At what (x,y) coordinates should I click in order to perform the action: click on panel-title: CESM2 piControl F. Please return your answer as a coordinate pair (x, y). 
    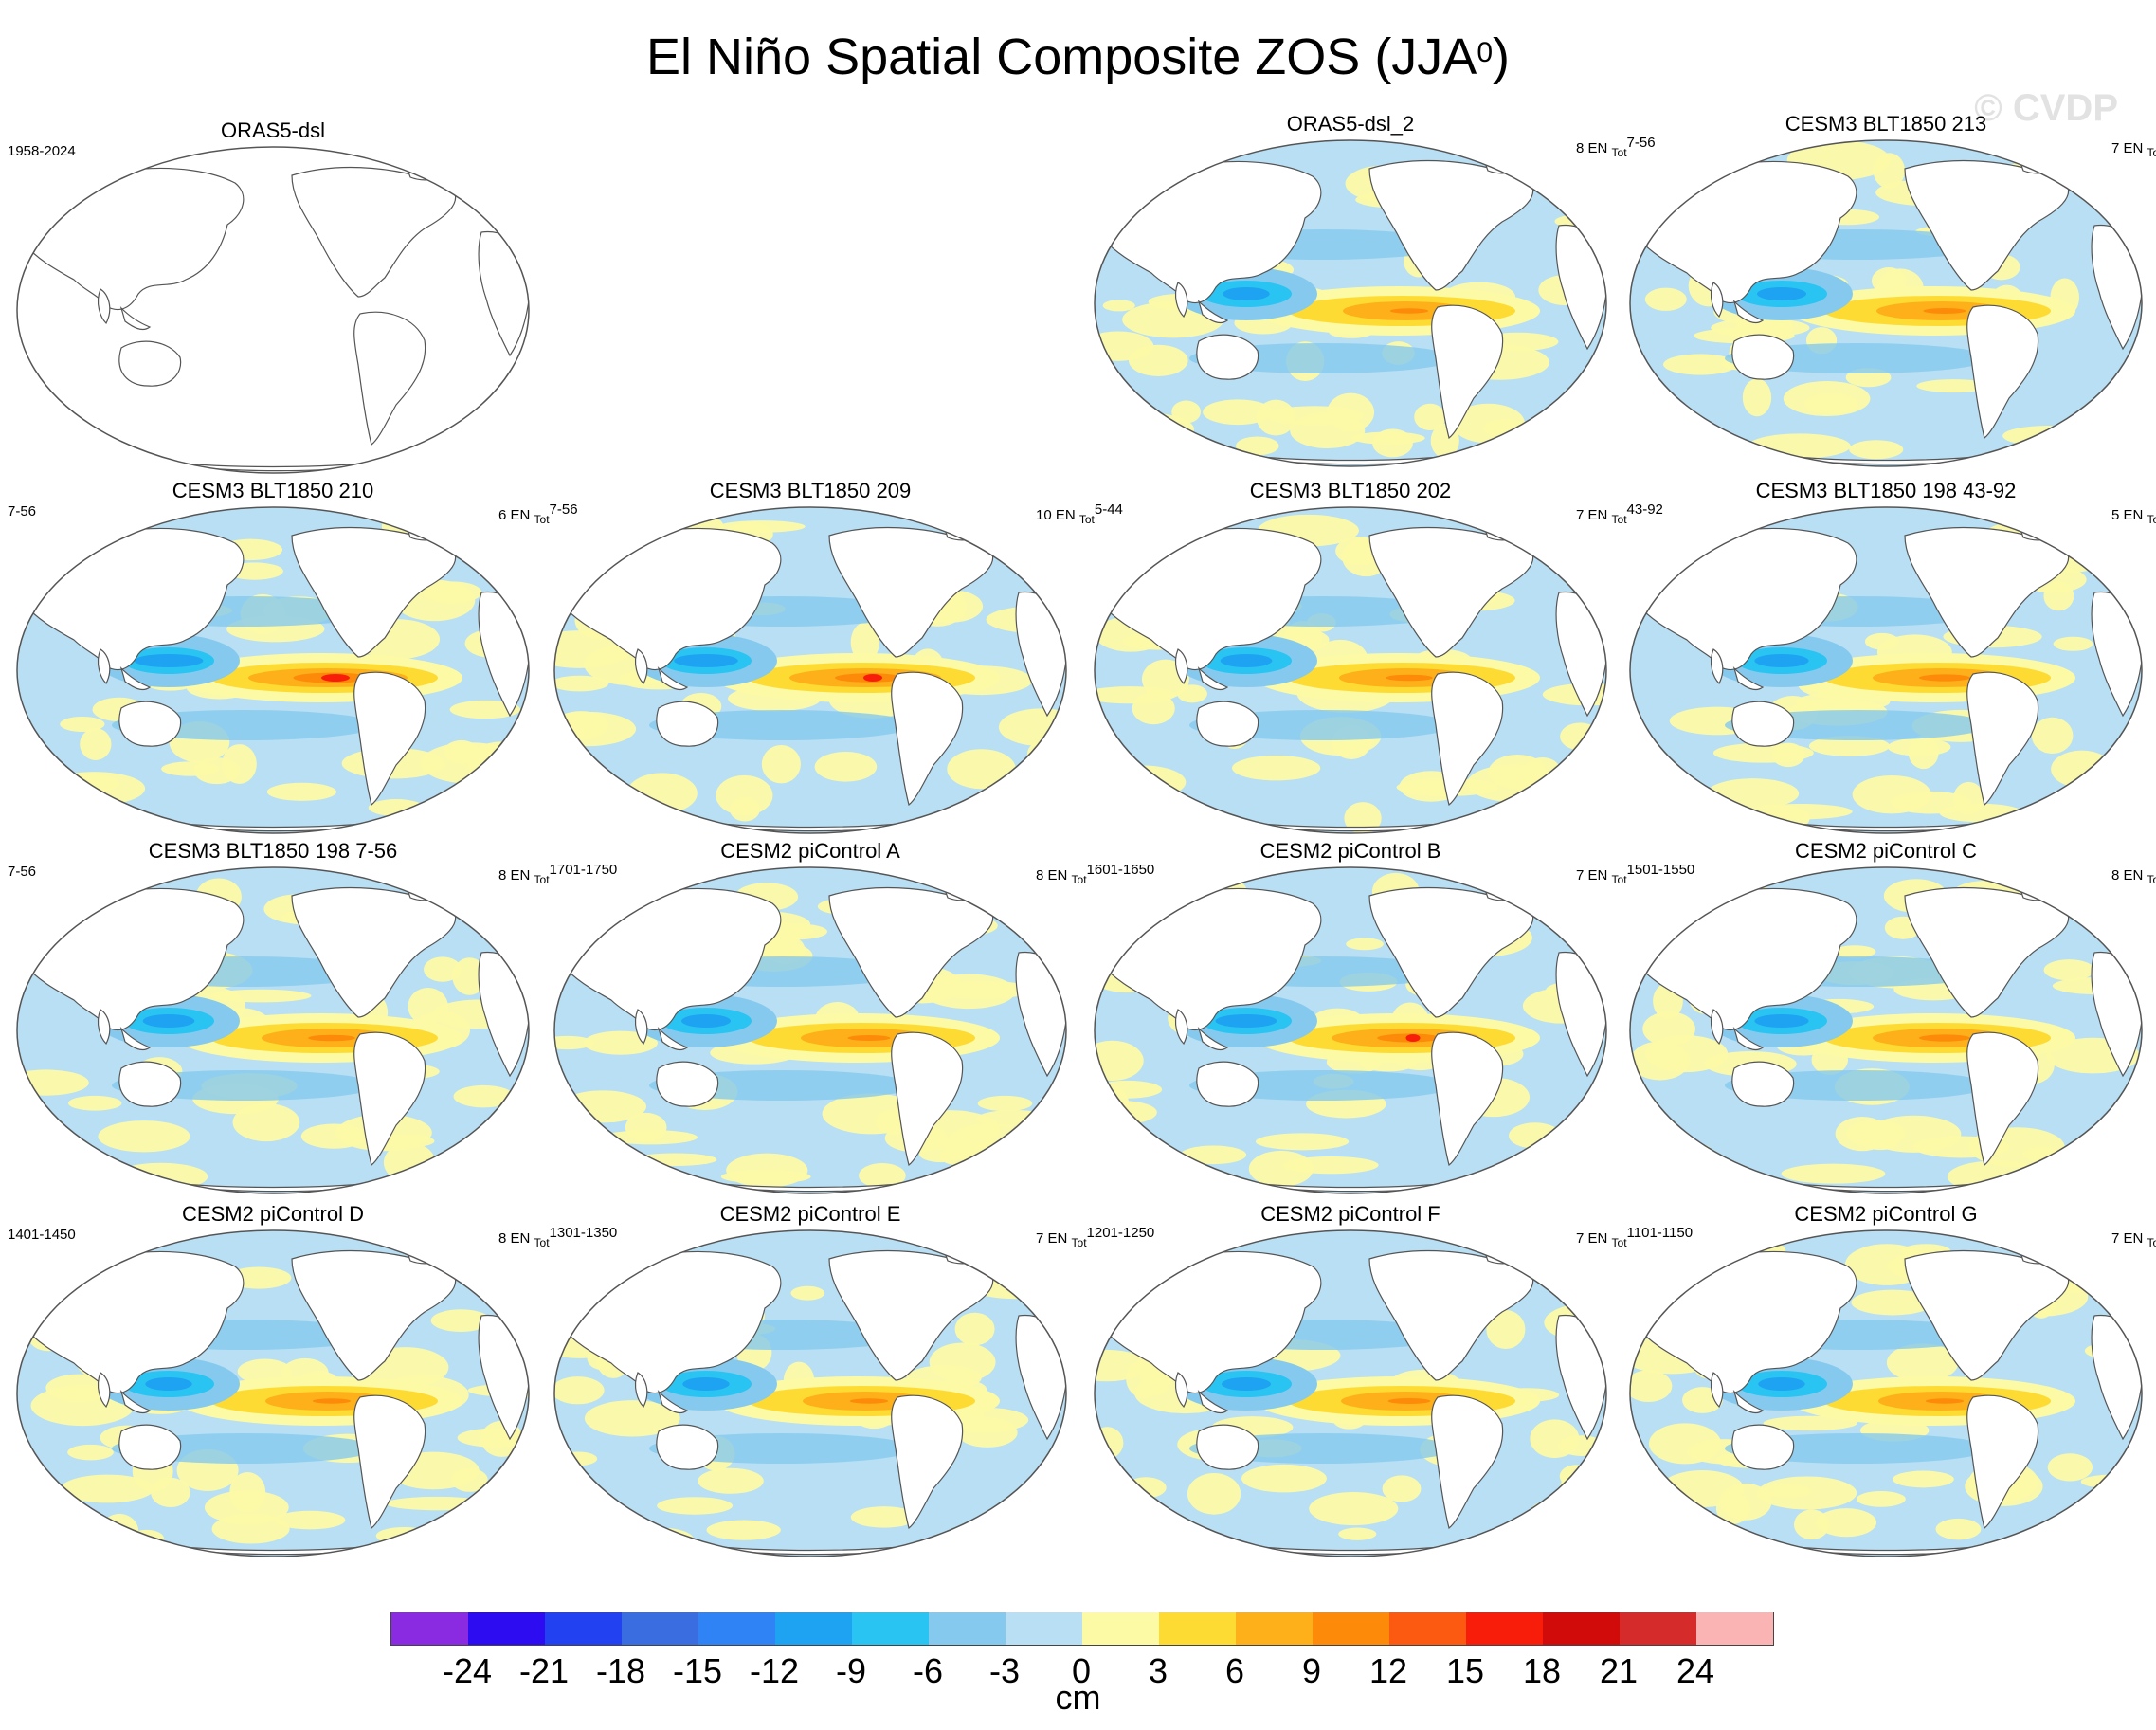
    Looking at the image, I should click on (1350, 1214).